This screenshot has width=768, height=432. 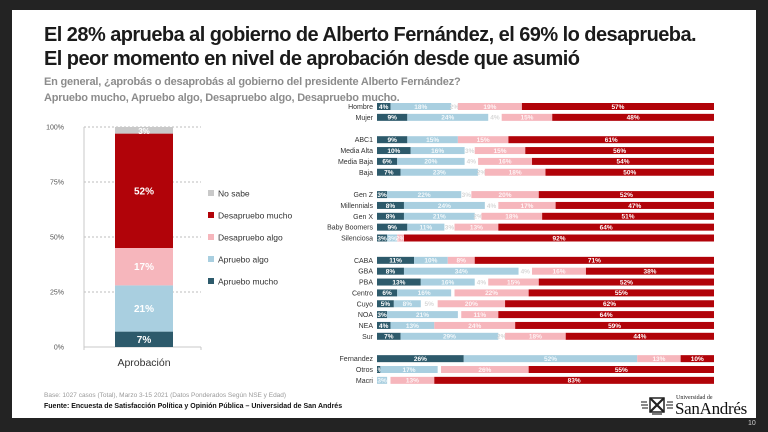 What do you see at coordinates (614, 326) in the screenshot?
I see `row-data-label: 59%` at bounding box center [614, 326].